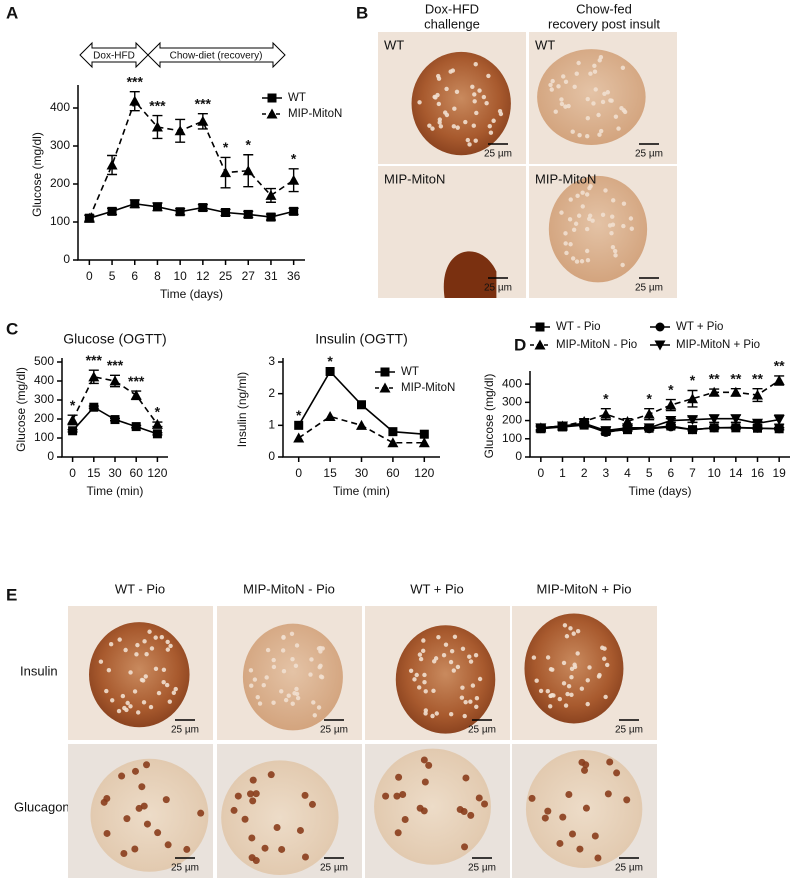 The width and height of the screenshot is (797, 882). Describe the element at coordinates (660, 491) in the screenshot. I see `x-axis-title: Time (days)` at that location.